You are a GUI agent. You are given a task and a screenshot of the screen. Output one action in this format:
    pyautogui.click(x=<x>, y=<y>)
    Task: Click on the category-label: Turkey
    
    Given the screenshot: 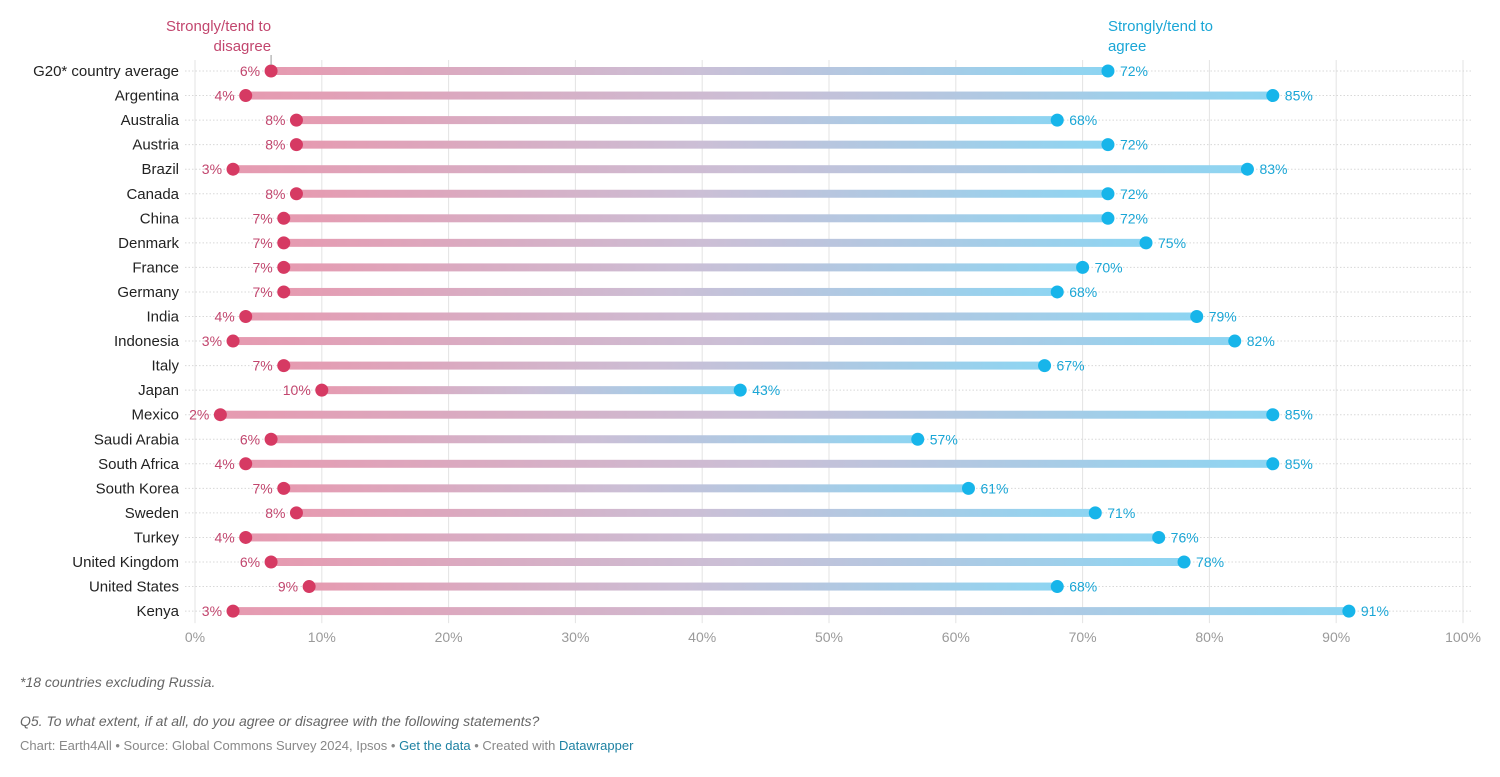 What is the action you would take?
    pyautogui.click(x=157, y=537)
    